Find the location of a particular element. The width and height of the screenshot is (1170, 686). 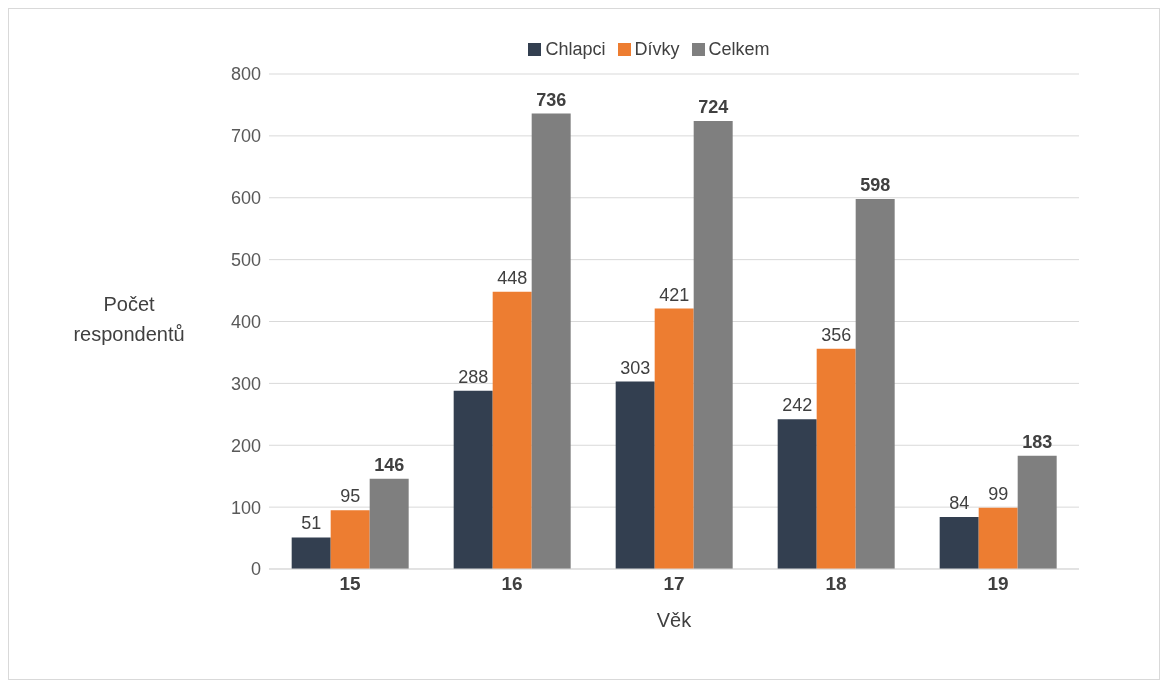

y-tick-label: 300 is located at coordinates (245, 383).